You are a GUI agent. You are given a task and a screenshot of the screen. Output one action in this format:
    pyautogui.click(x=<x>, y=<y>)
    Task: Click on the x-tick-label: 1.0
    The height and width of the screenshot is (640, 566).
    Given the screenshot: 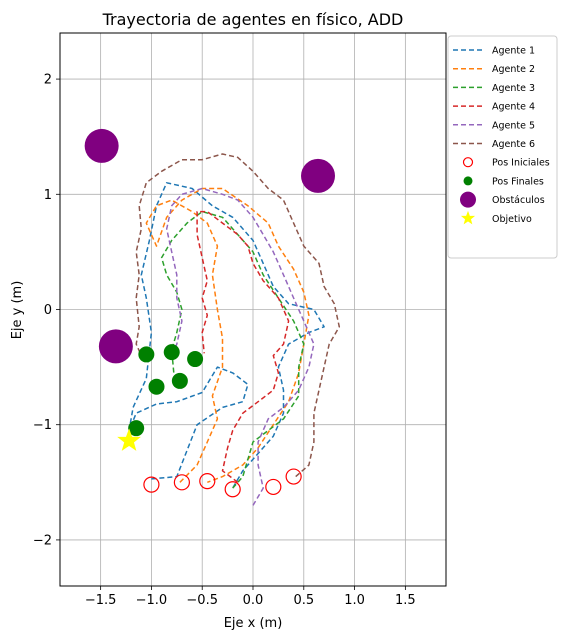 What is the action you would take?
    pyautogui.click(x=354, y=600)
    